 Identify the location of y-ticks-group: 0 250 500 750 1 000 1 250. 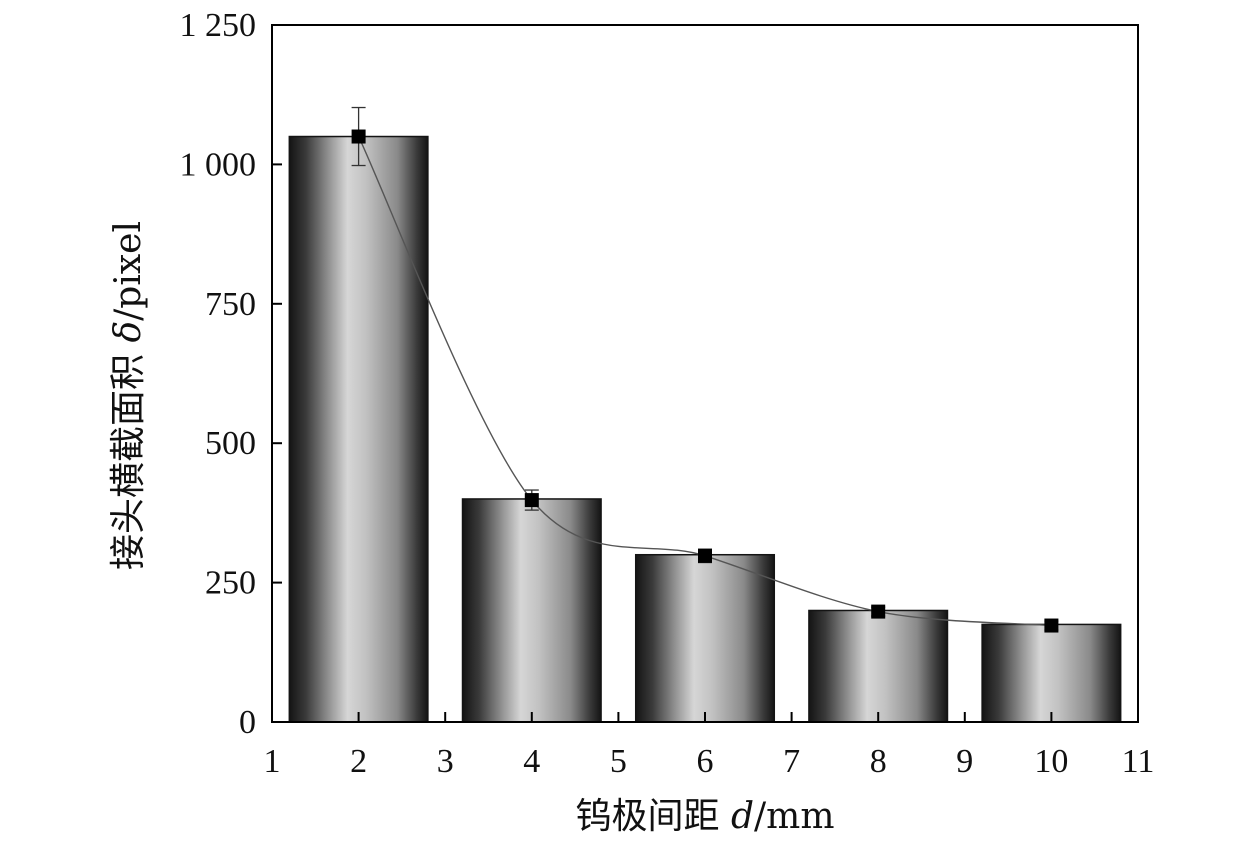
(231, 374).